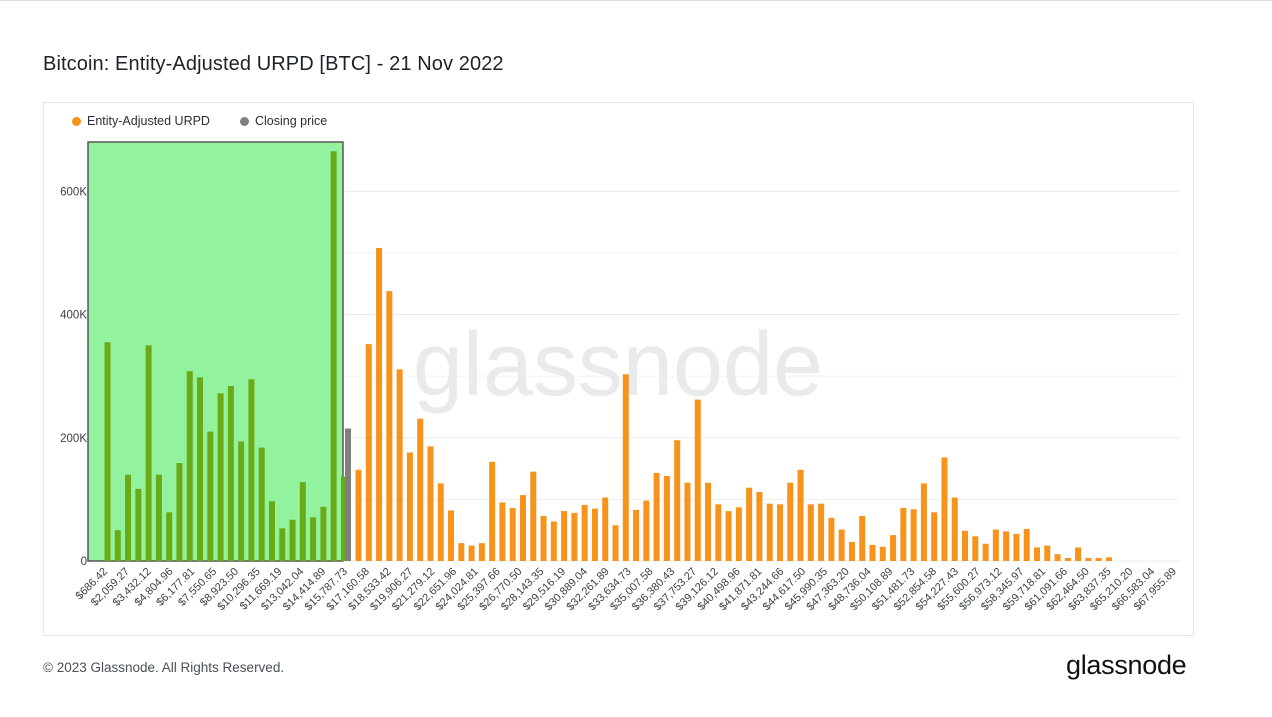  Describe the element at coordinates (348, 494) in the screenshot. I see `closing-price-bar` at that location.